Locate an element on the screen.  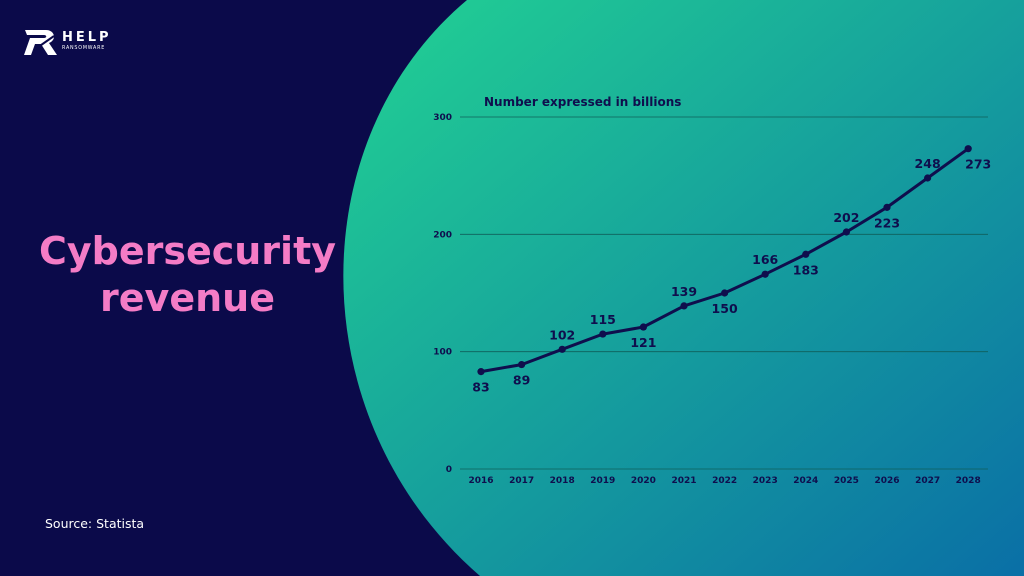
logo: HELP RANSOMWARE is located at coordinates (72, 43).